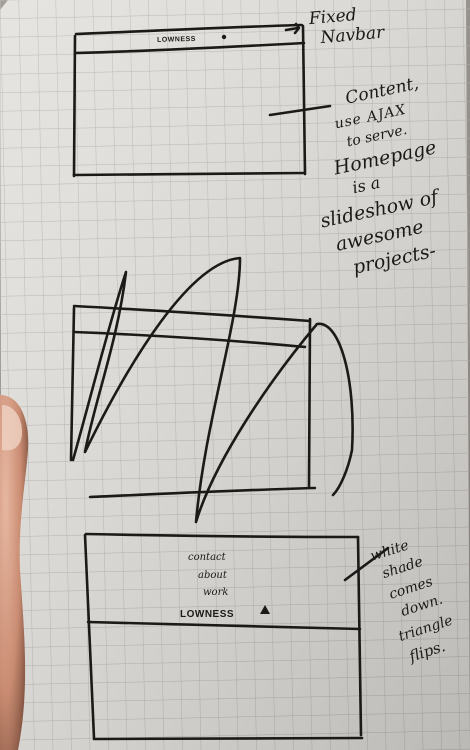 This screenshot has height=750, width=470. Describe the element at coordinates (332, 17) in the screenshot. I see `annotation-line: Fixed` at that location.